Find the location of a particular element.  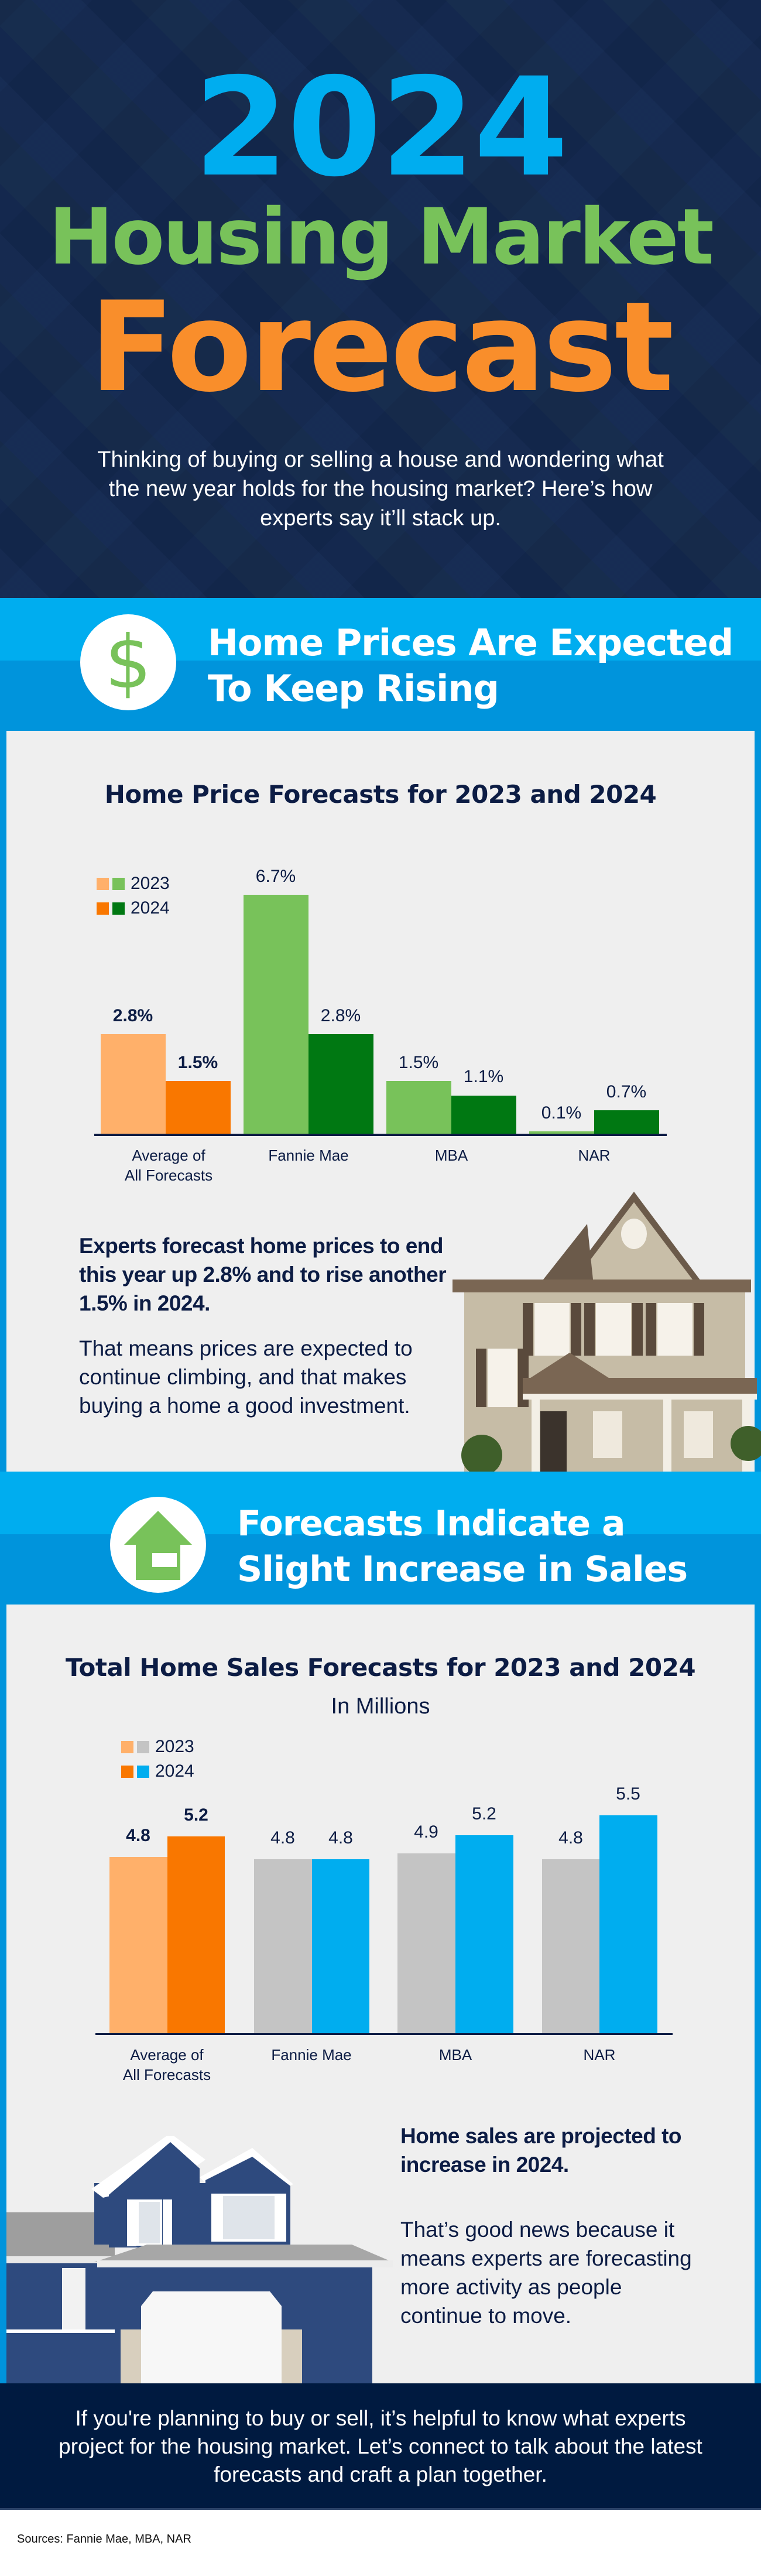

bar-value: 0.7% is located at coordinates (626, 1091).